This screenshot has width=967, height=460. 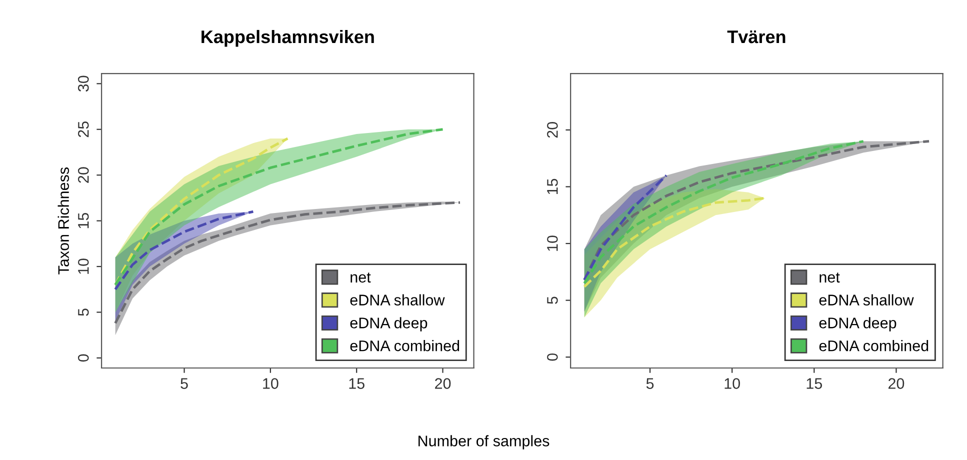 What do you see at coordinates (288, 38) in the screenshot?
I see `chart-title: Kappelshamnsviken` at bounding box center [288, 38].